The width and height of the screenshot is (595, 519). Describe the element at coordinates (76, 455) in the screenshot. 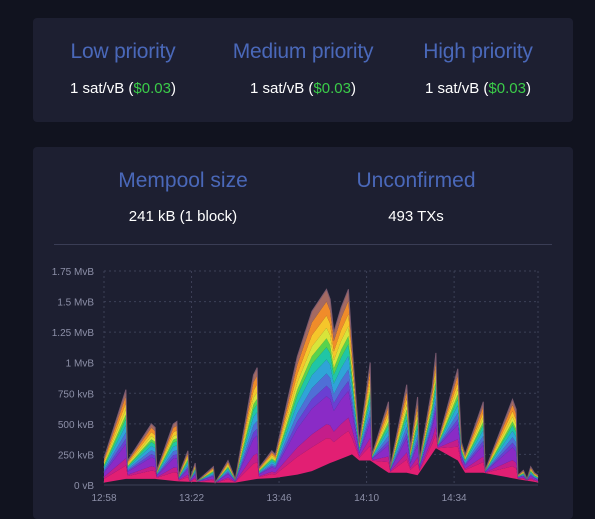

I see `y-tick-label: 250 kvB` at that location.